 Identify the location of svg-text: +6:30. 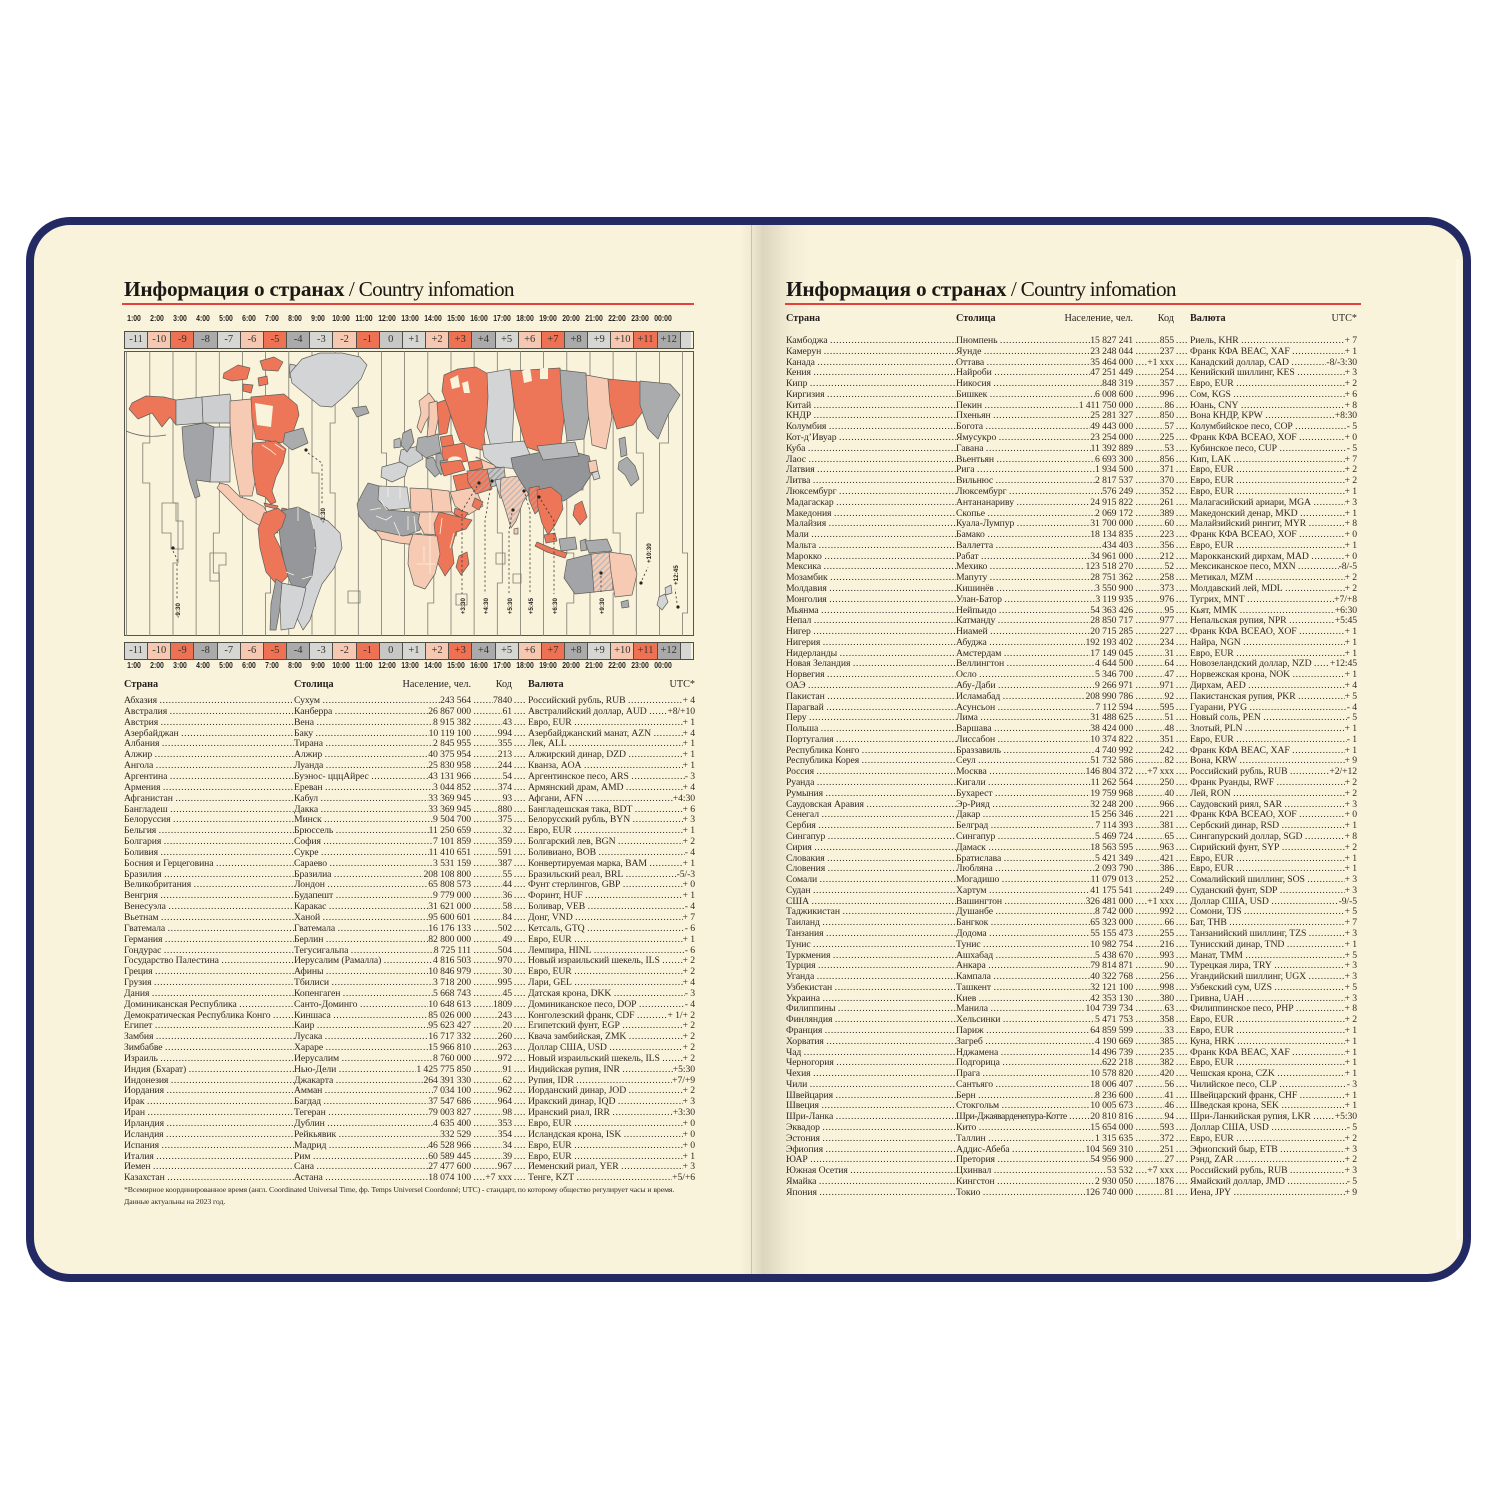
(555, 606).